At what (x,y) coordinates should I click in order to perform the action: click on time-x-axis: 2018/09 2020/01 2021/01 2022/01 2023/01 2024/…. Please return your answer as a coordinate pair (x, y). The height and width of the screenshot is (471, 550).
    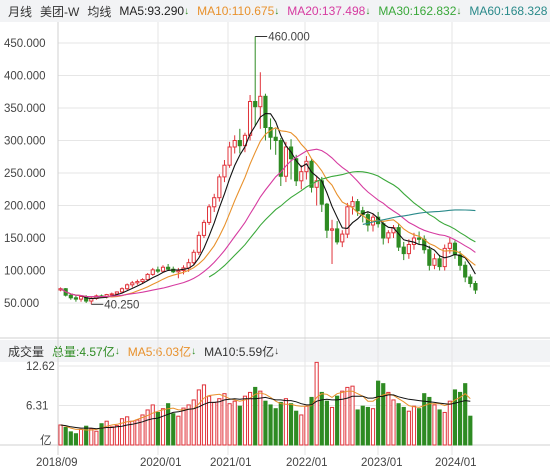
    Looking at the image, I should click on (256, 463).